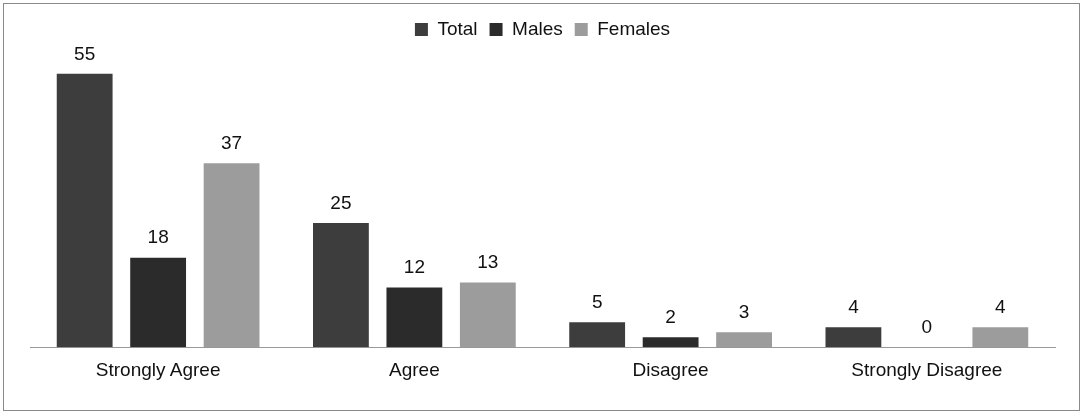  I want to click on legend-label: Total, so click(457, 28).